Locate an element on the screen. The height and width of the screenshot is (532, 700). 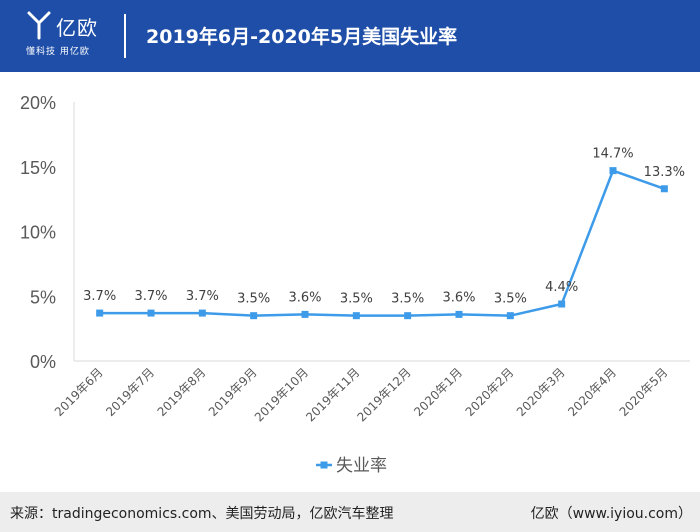
x-tick-label: 2019年8月 is located at coordinates (182, 392).